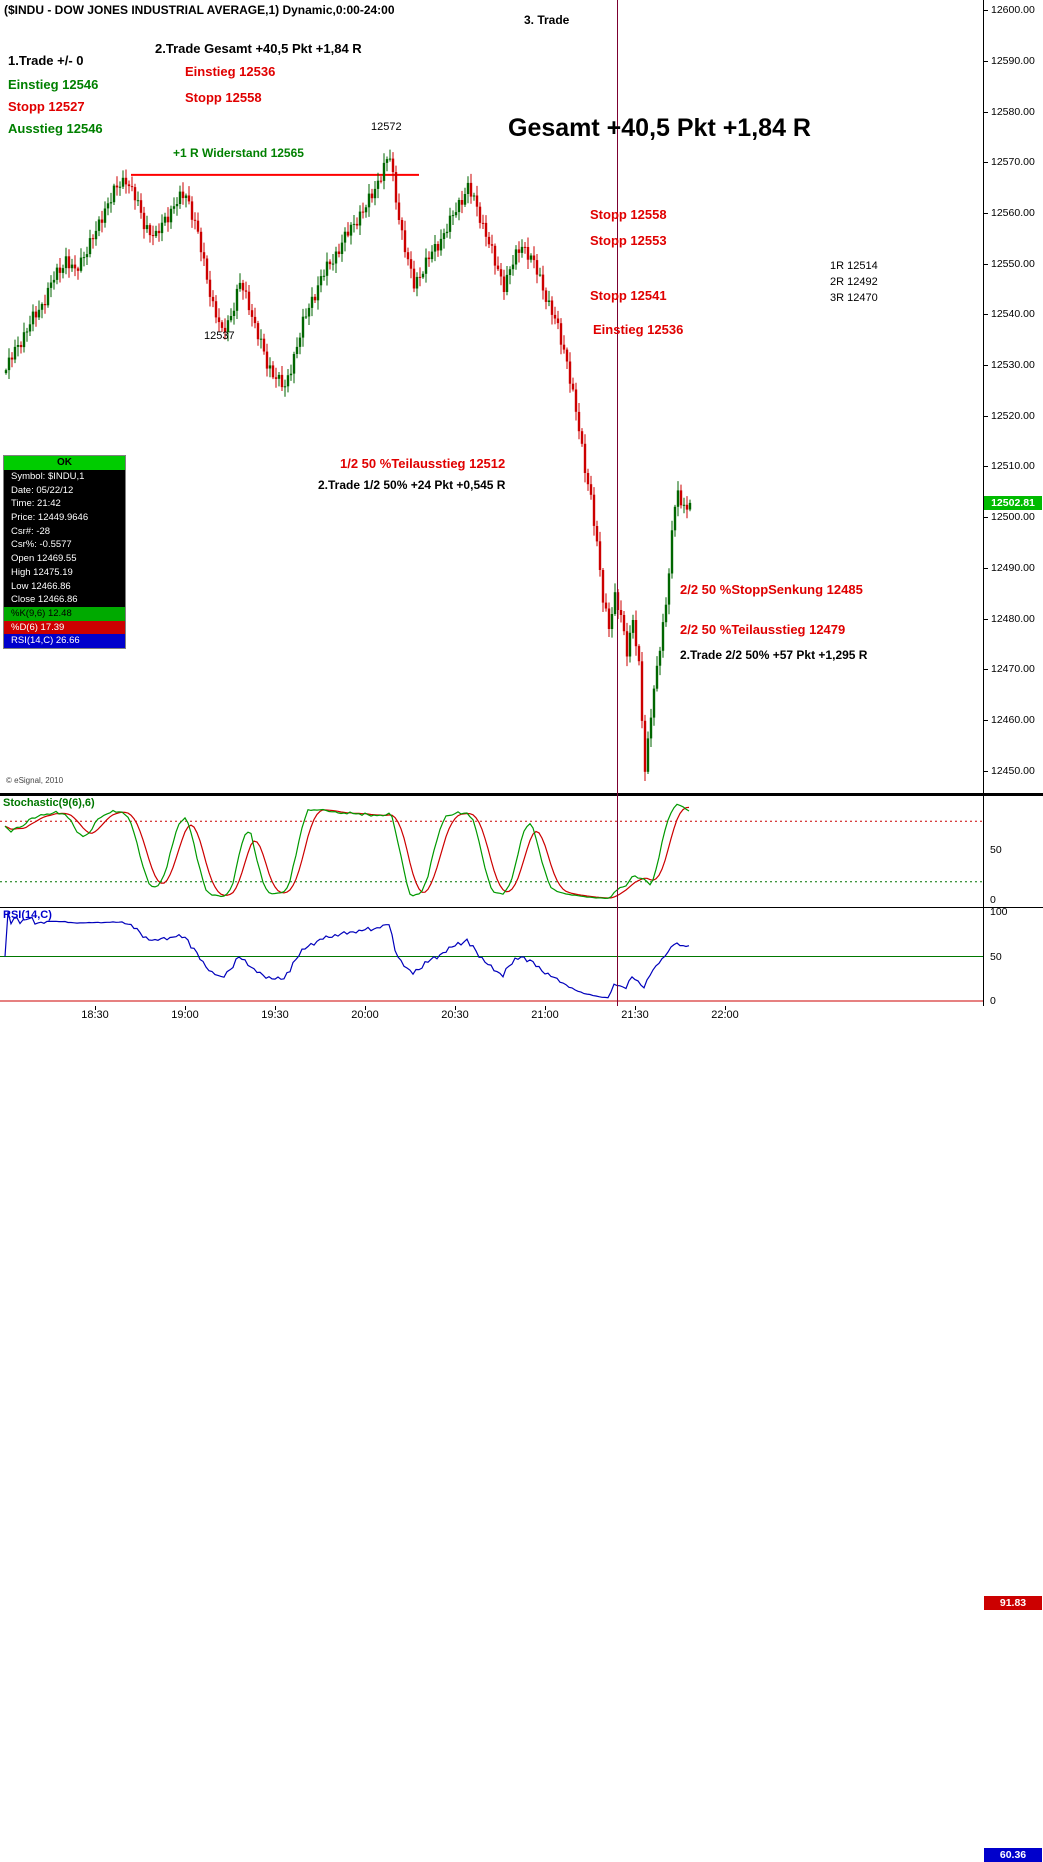 Image resolution: width=1043 pixels, height=1862 pixels. Describe the element at coordinates (31, 531) in the screenshot. I see `data-window-row: Csr#: -28` at that location.